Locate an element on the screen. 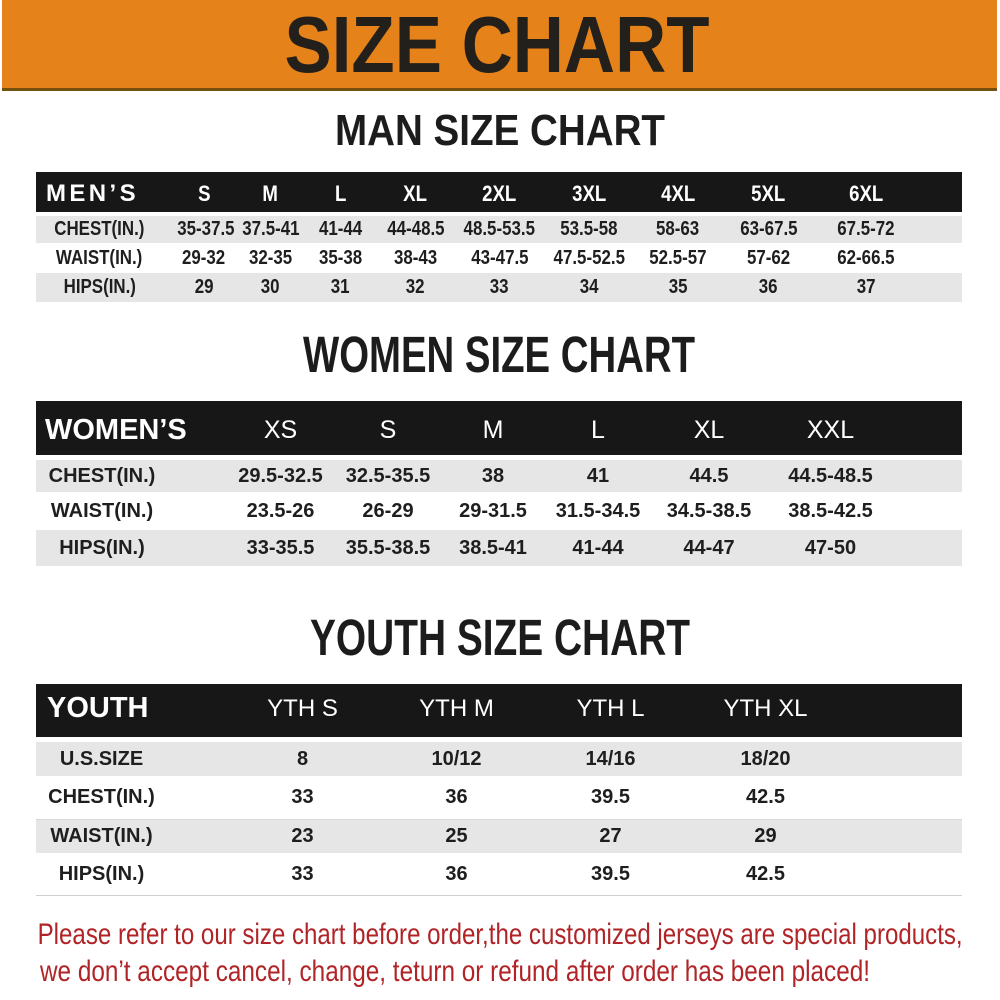 This screenshot has width=1000, height=1000. svg-text: WOMEN SIZE CHART is located at coordinates (499, 354).